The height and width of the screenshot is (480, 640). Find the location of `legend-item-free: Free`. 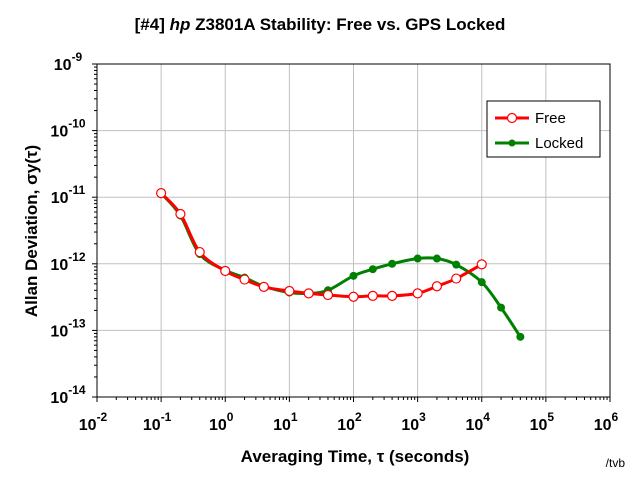

legend-item-free: Free is located at coordinates (530, 118).